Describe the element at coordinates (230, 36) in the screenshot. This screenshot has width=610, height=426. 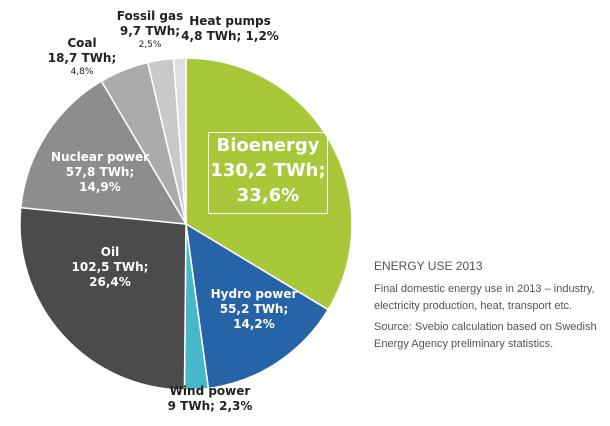
I see `label-value: 4,8 TWh; 1,2%` at that location.